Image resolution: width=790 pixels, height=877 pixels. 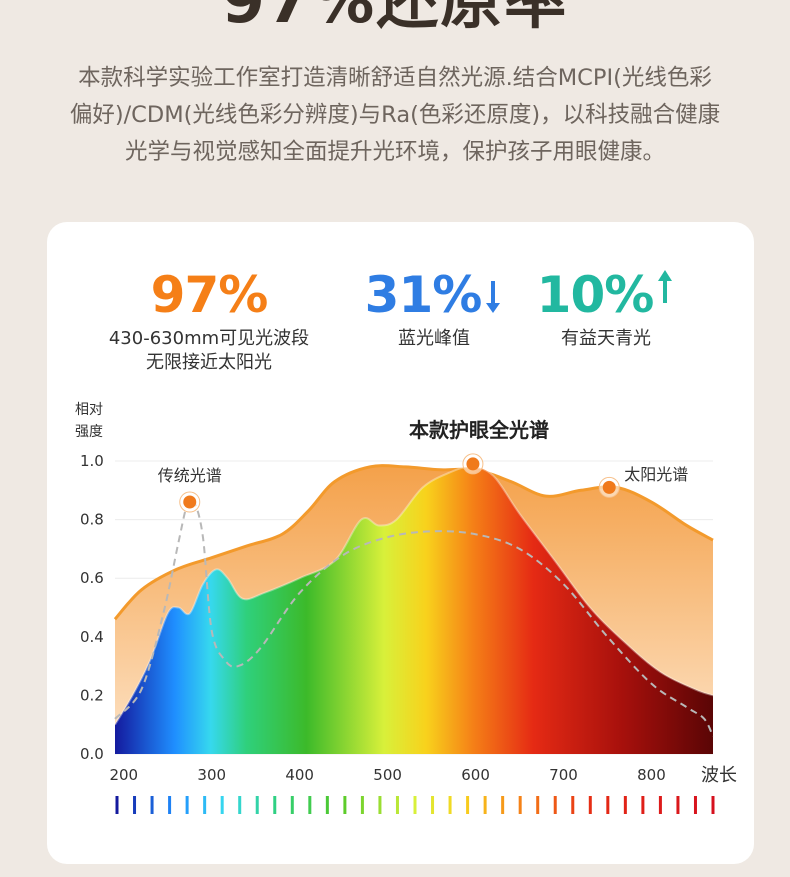 What do you see at coordinates (92, 754) in the screenshot?
I see `y-tick-label-0: 0.0` at bounding box center [92, 754].